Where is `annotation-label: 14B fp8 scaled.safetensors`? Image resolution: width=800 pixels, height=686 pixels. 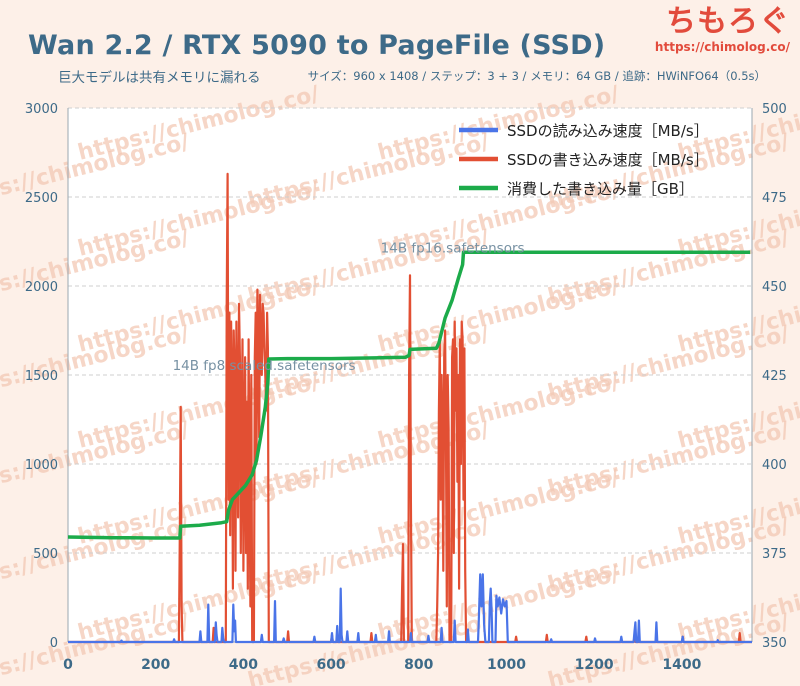
annotation-label: 14B fp8 scaled.safetensors is located at coordinates (264, 366).